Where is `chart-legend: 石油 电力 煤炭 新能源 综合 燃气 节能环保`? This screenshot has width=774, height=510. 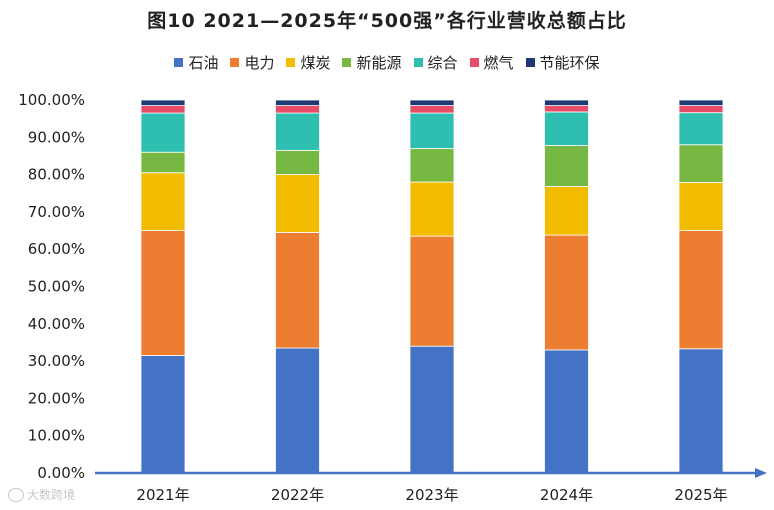
chart-legend: 石油 电力 煤炭 新能源 综合 燃气 节能环保 is located at coordinates (387, 62).